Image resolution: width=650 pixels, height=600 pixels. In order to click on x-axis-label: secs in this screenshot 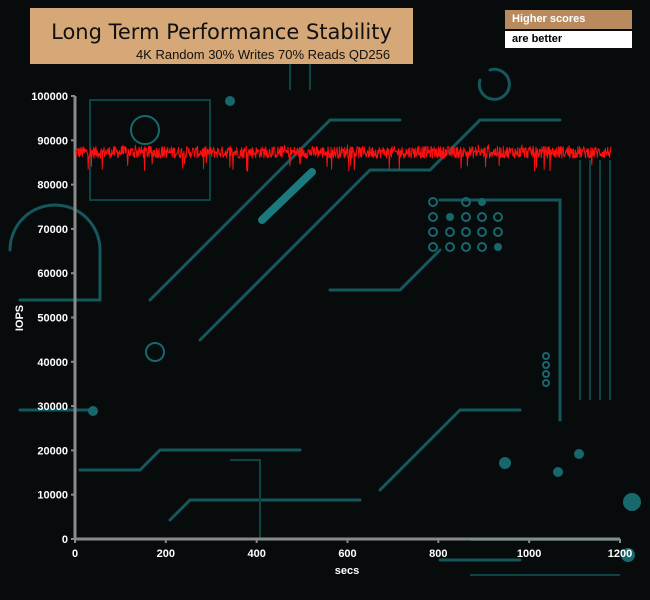, I will do `click(347, 571)`.